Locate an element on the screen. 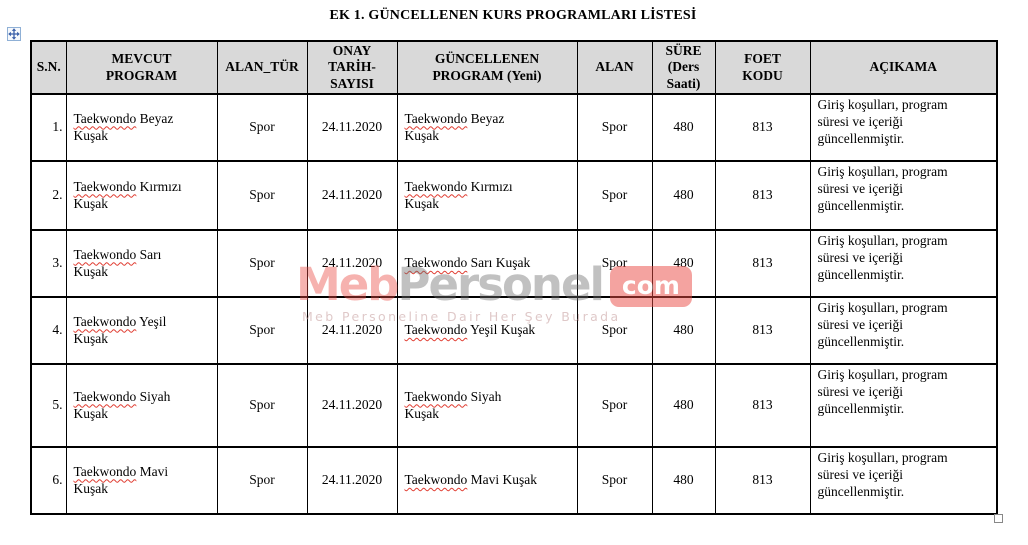 This screenshot has height=545, width=1028. cell-mevcut-program: Taekwondo Beyaz Kuşak is located at coordinates (141, 127).